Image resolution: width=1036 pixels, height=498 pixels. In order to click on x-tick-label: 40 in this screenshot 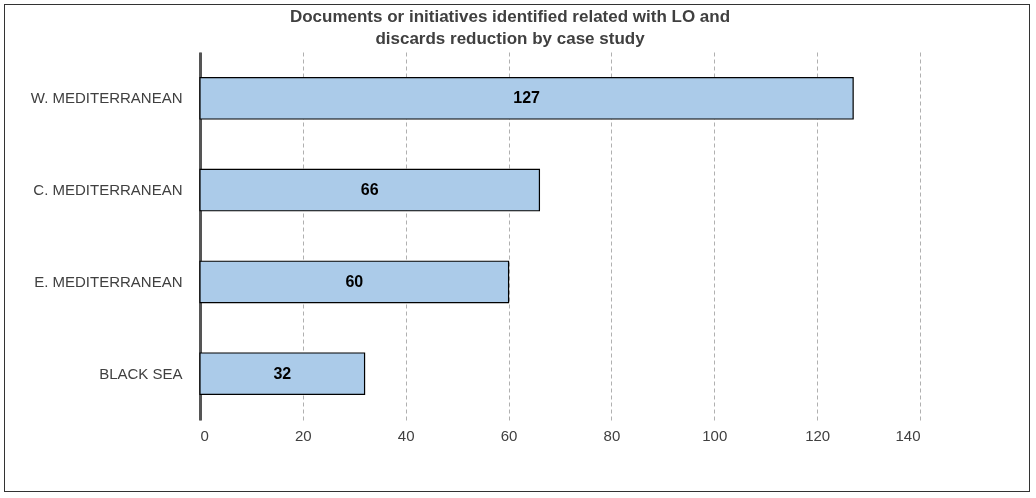, I will do `click(406, 435)`.